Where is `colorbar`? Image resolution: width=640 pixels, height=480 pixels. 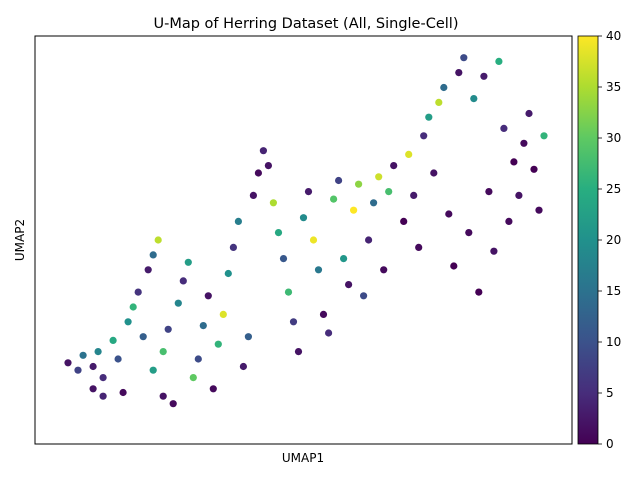
colorbar is located at coordinates (588, 240).